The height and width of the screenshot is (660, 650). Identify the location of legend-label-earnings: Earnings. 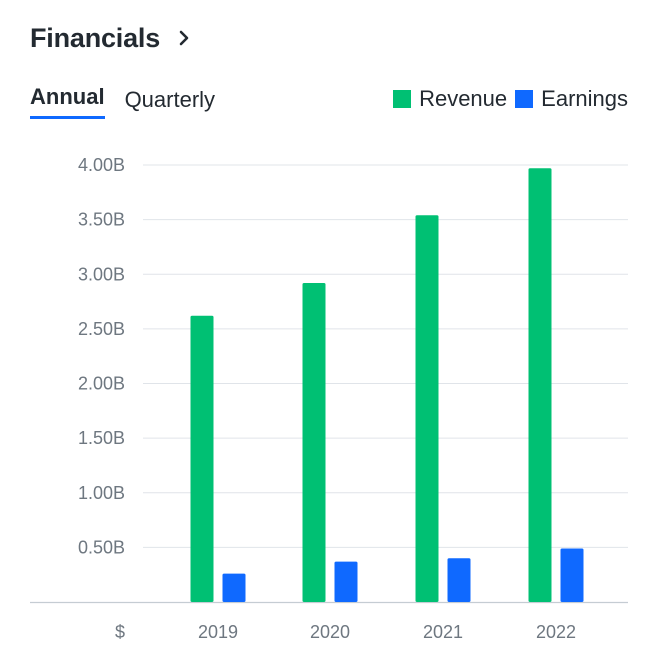
(584, 98).